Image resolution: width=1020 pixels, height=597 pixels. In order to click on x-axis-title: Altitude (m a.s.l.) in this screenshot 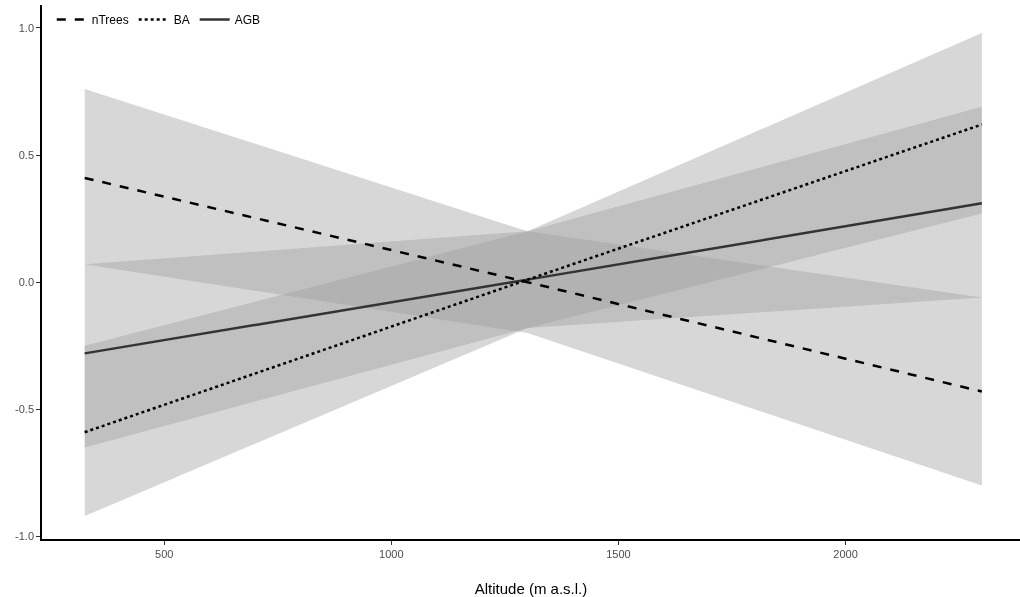, I will do `click(531, 588)`.